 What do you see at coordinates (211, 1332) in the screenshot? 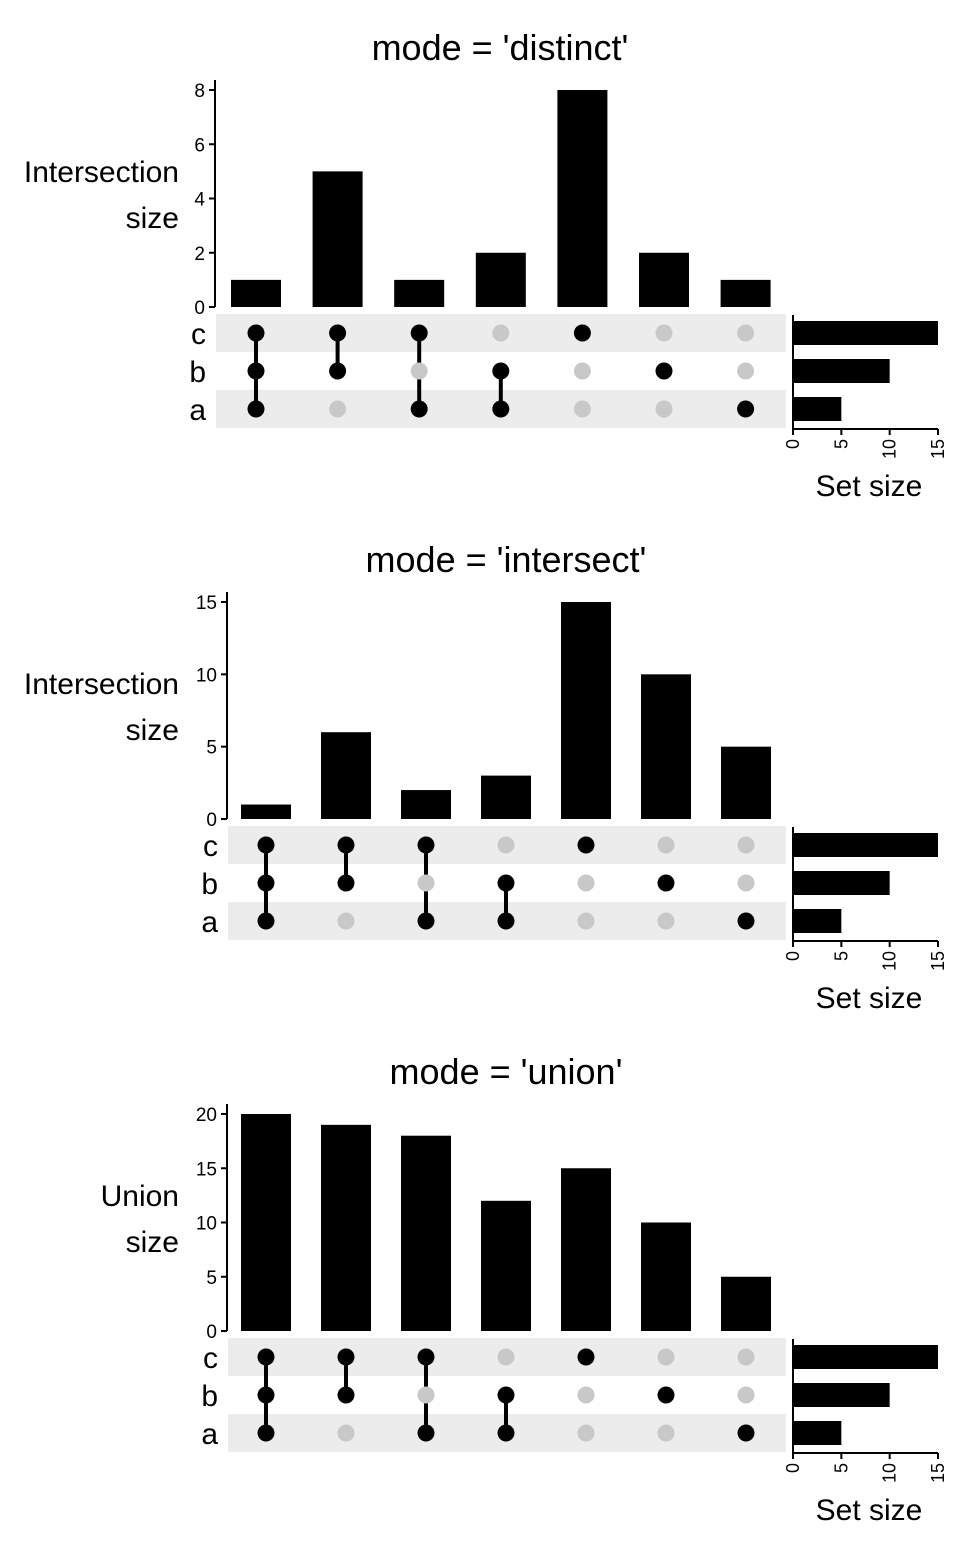
I see `y-tick-label: 0` at bounding box center [211, 1332].